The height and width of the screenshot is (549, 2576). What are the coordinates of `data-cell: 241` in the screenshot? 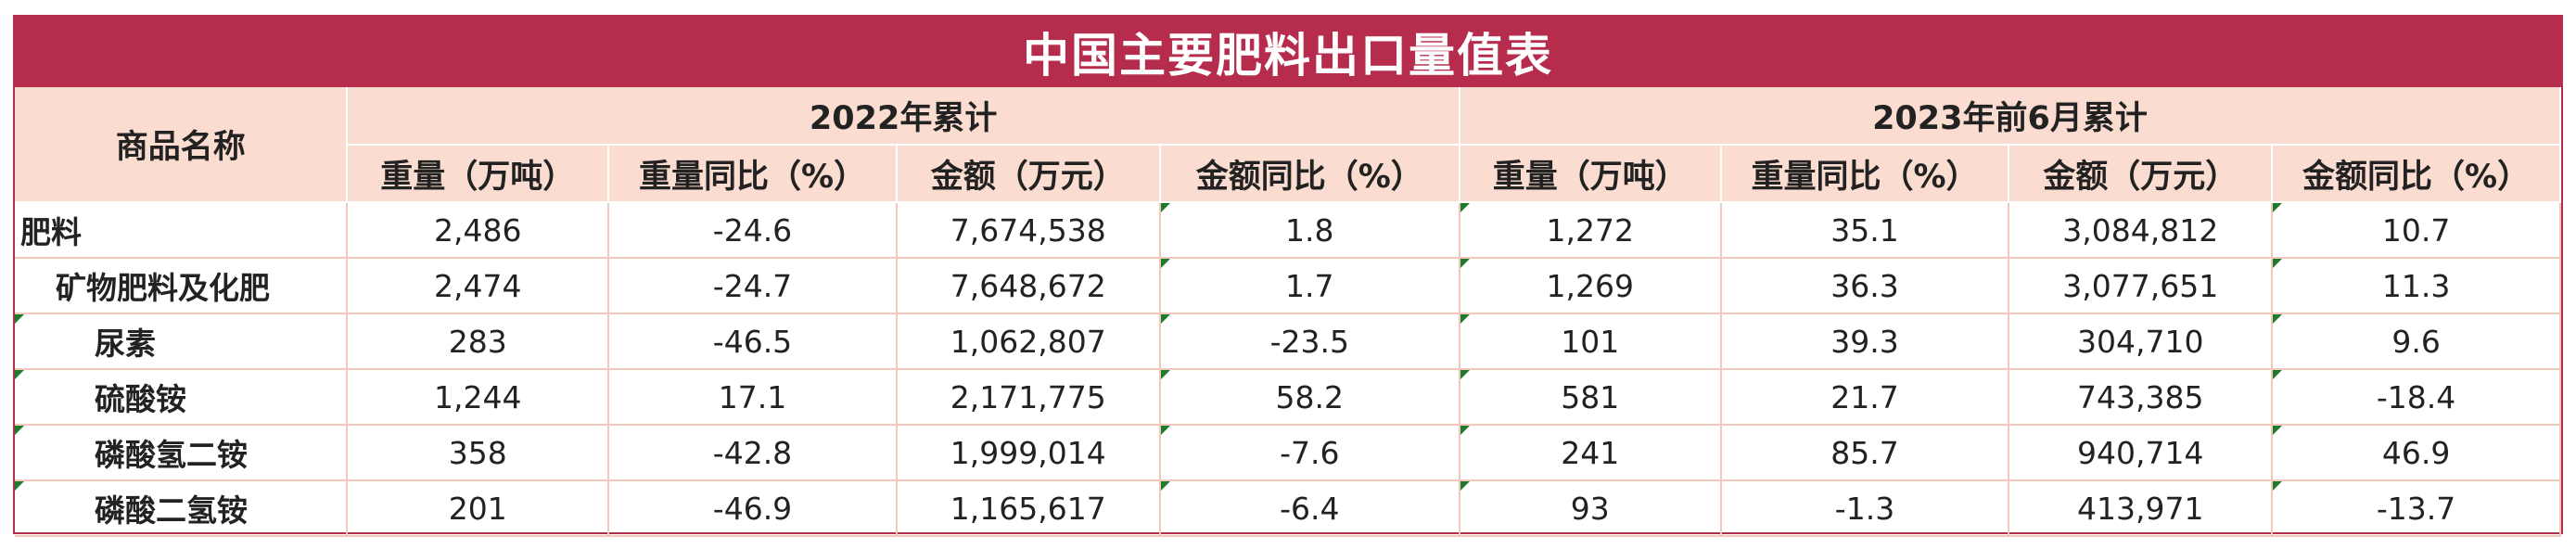 It's located at (1591, 453).